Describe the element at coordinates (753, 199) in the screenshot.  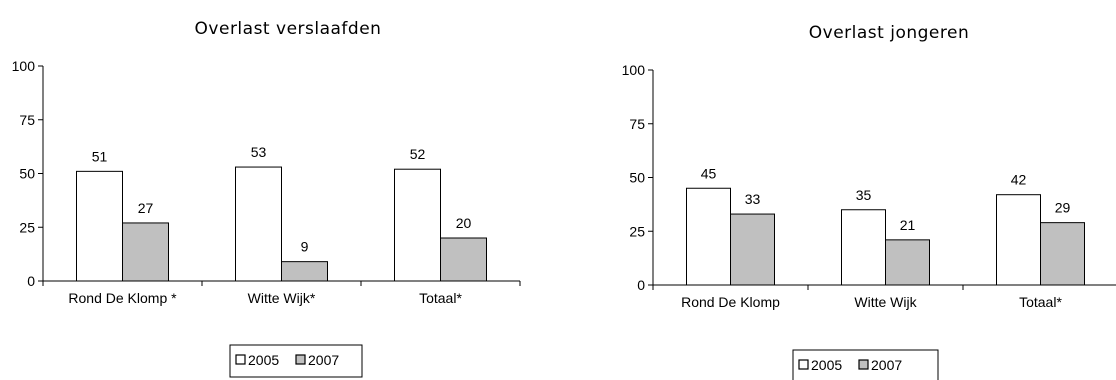
I see `data-label: 33` at that location.